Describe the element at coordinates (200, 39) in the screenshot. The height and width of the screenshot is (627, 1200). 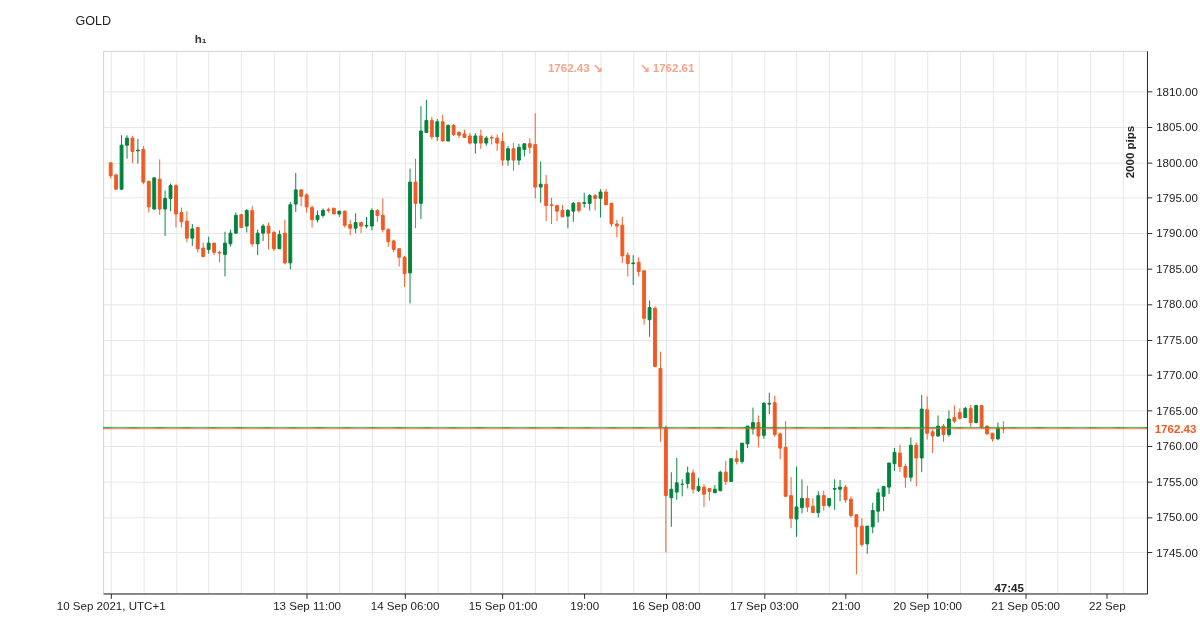
I see `text: h₁` at that location.